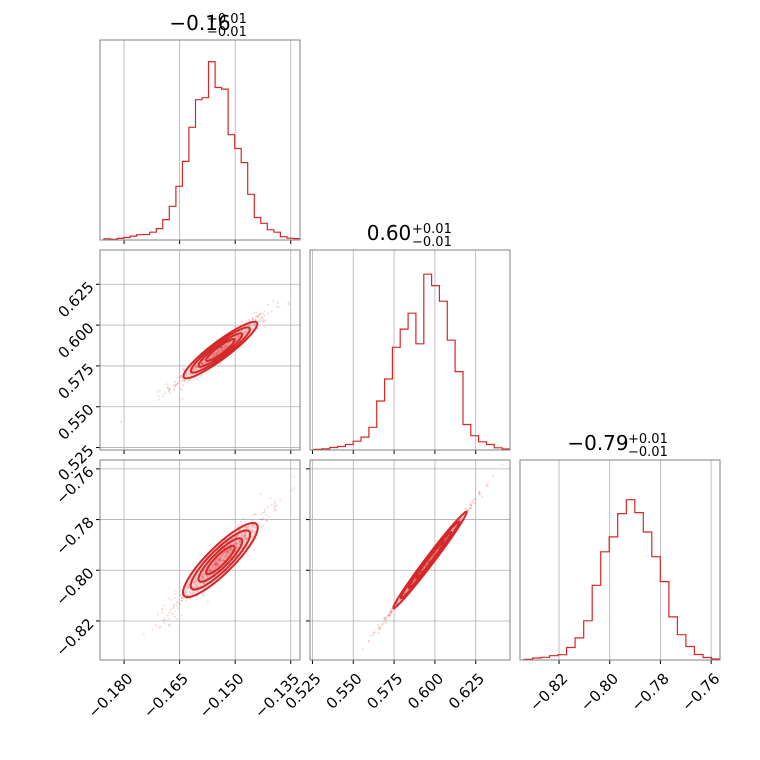 The width and height of the screenshot is (760, 760). What do you see at coordinates (466, 691) in the screenshot?
I see `x-tick-label: 0.625` at bounding box center [466, 691].